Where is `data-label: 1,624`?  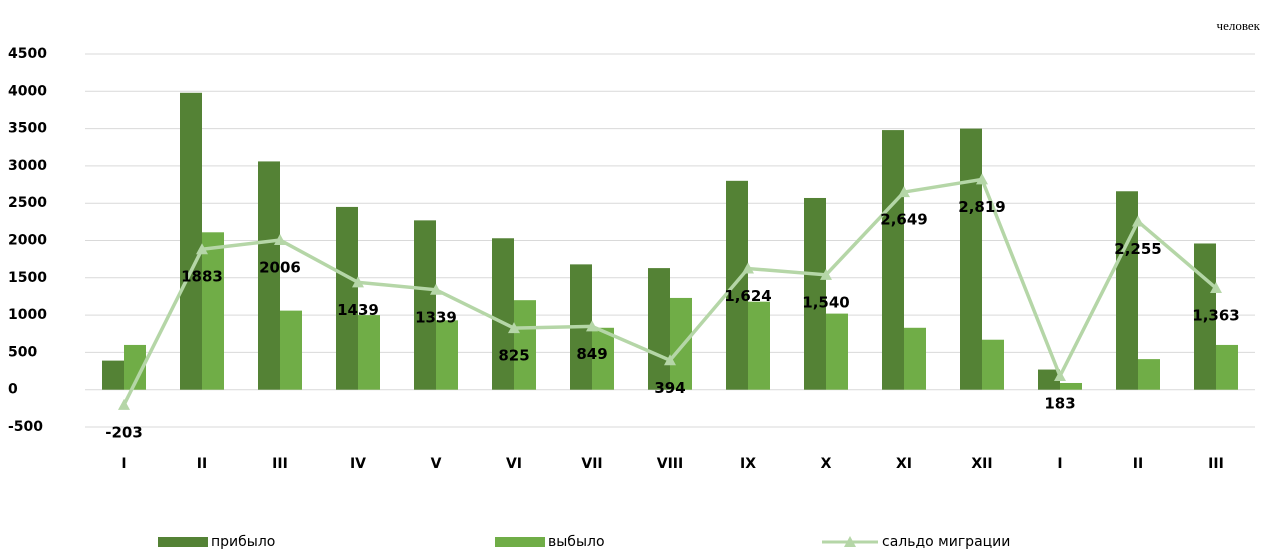
data-label: 1,624 is located at coordinates (747, 296).